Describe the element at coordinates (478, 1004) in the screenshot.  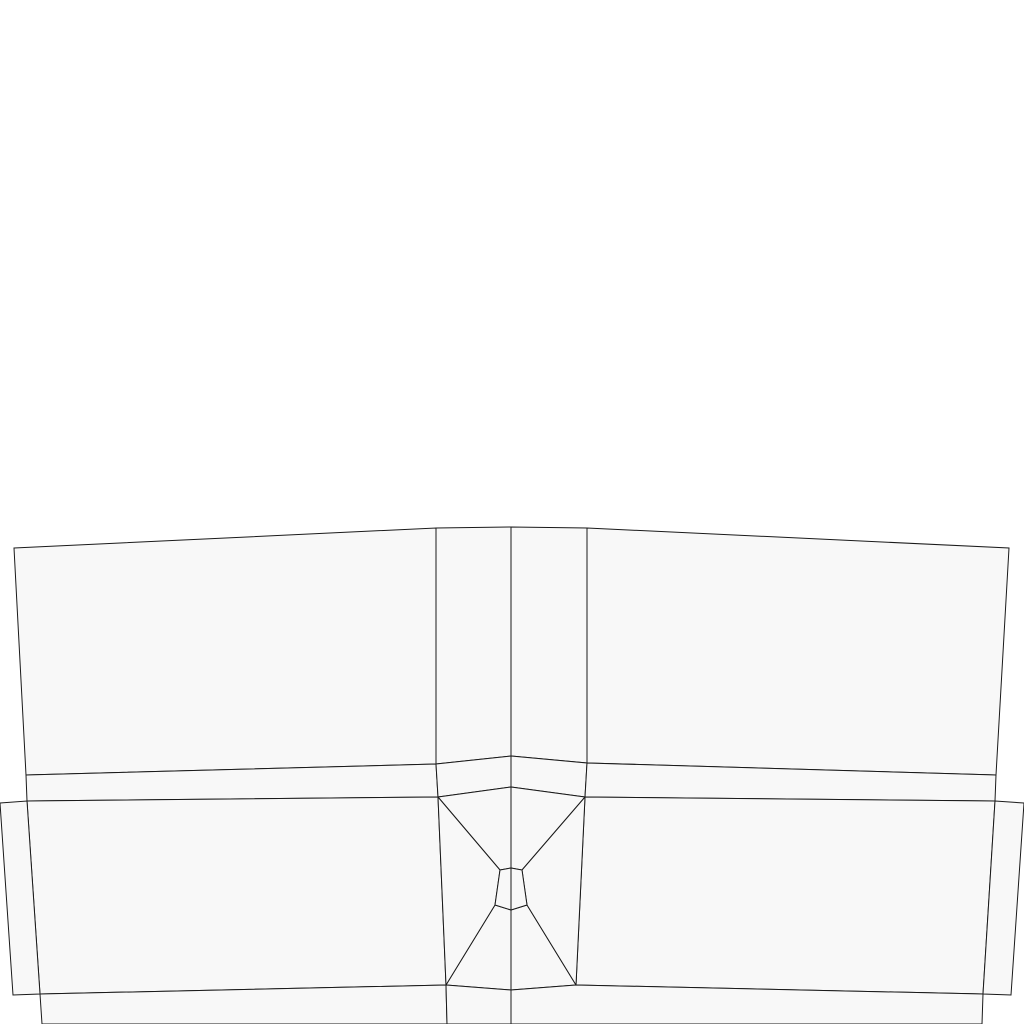
I see `mesh-face-bottom-center-strip` at that location.